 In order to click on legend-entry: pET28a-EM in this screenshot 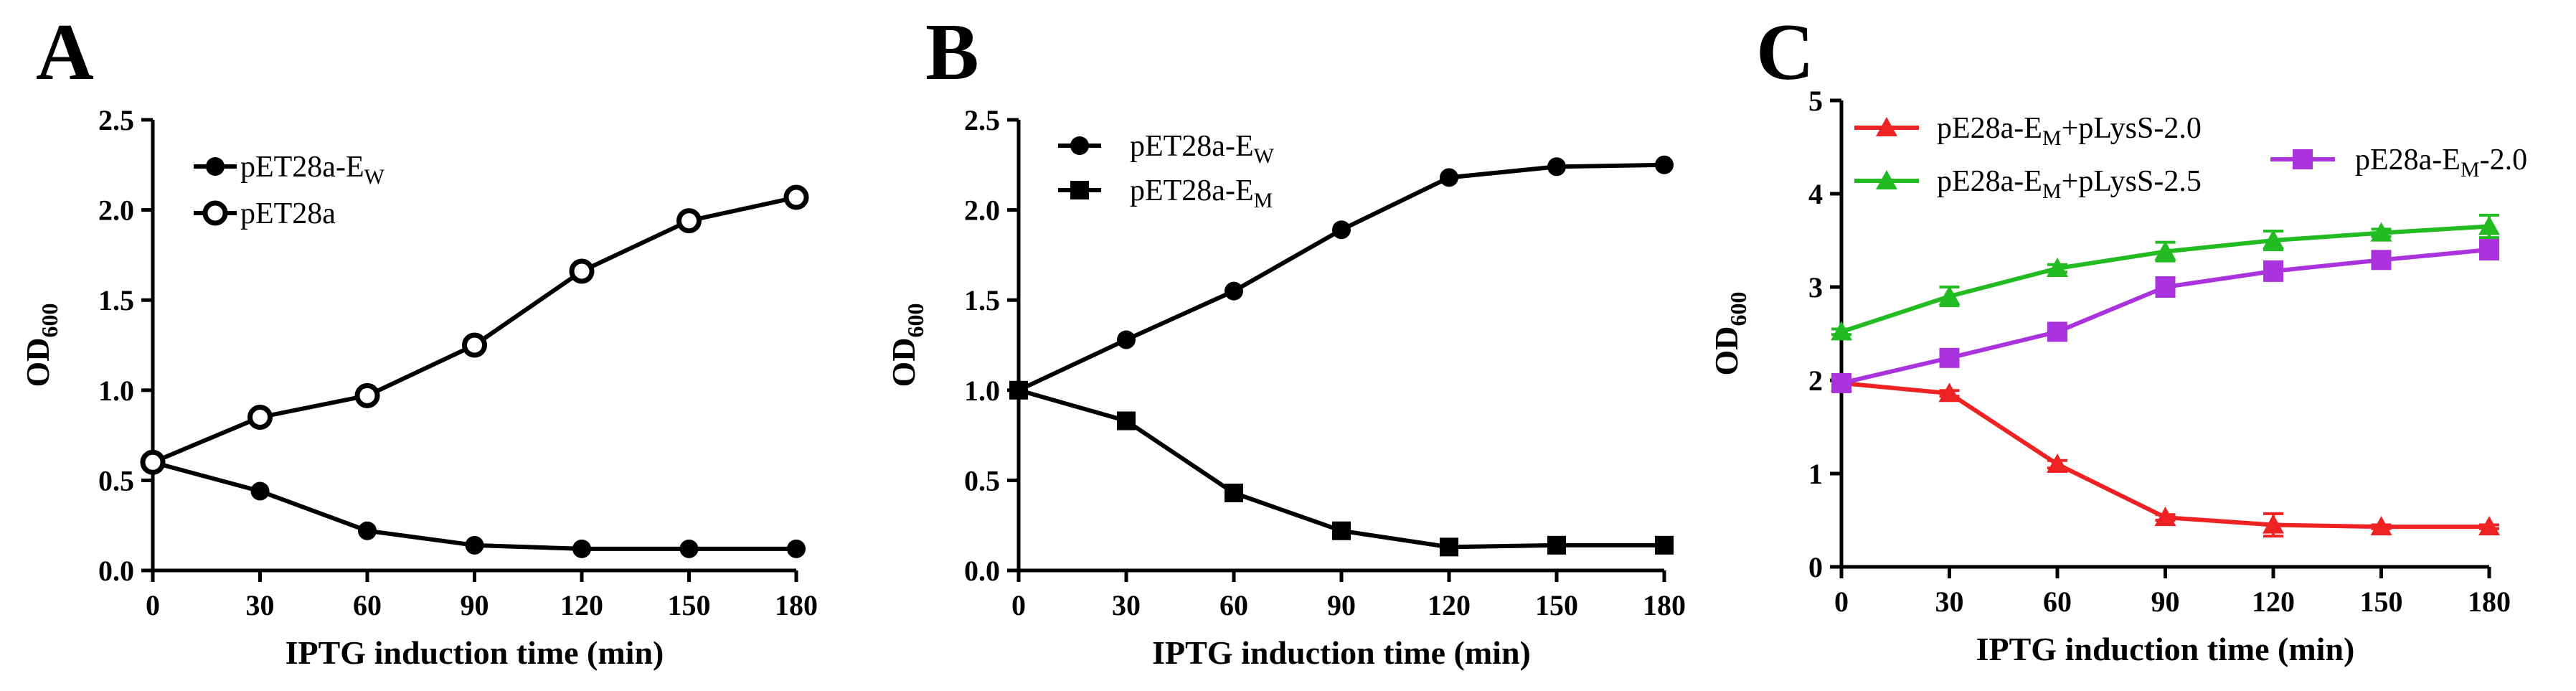, I will do `click(1165, 193)`.